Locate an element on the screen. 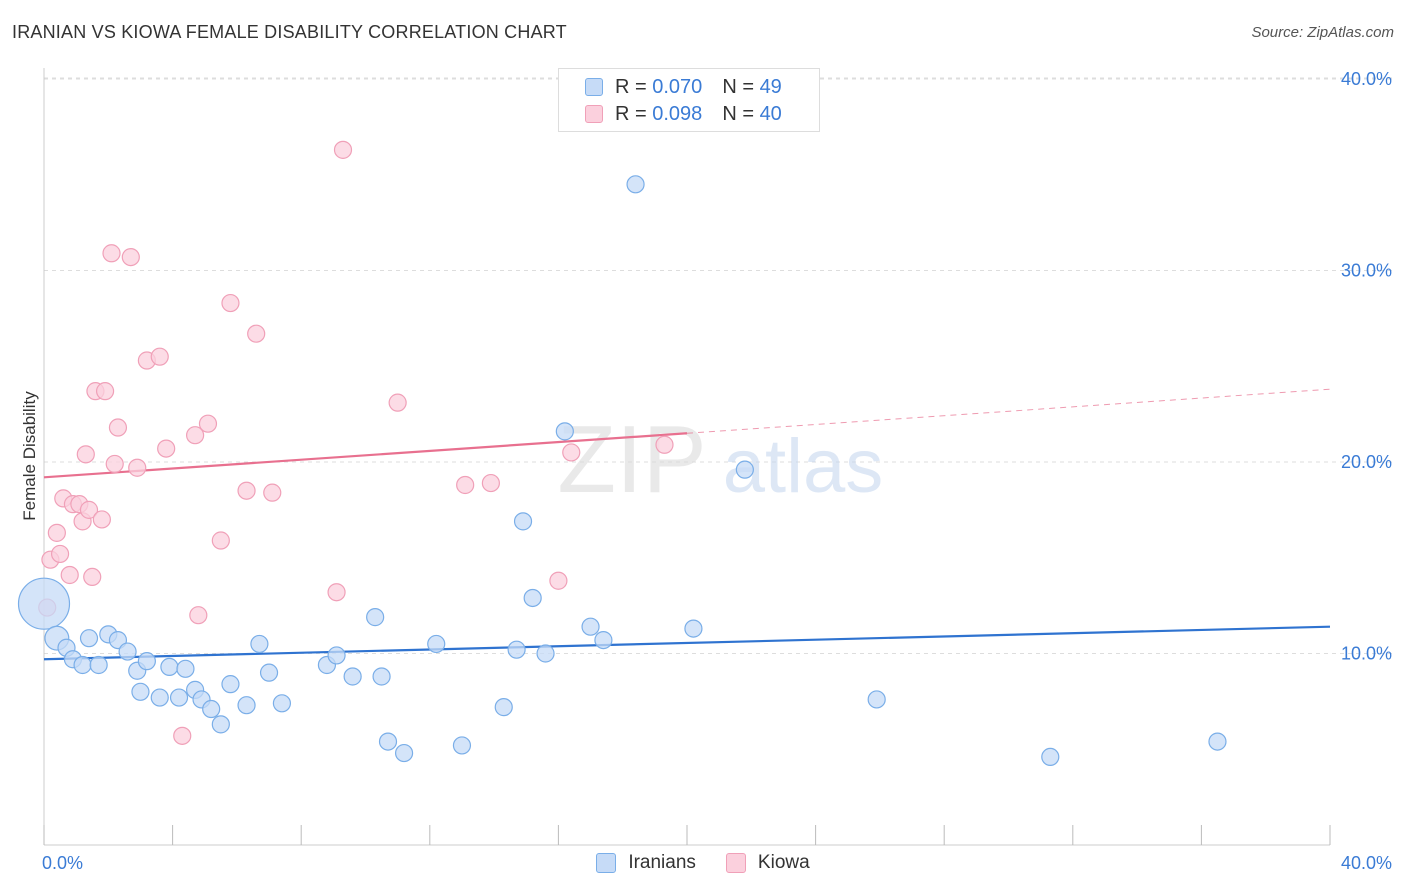 The image size is (1406, 892). legend-row-iranians: R = 0.070 N = 49 is located at coordinates (683, 87).